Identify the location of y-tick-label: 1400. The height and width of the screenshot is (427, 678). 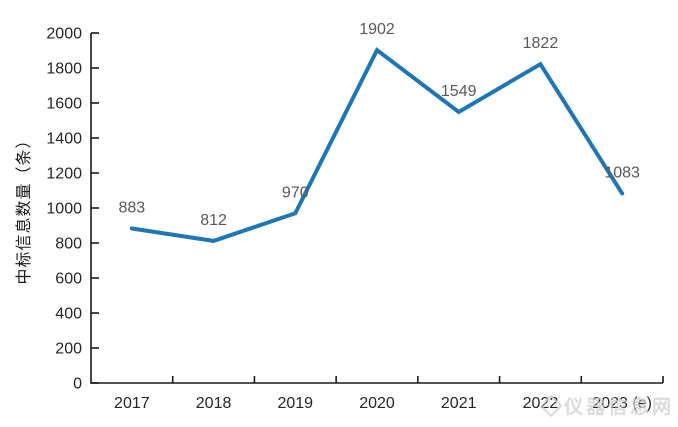
(64, 139).